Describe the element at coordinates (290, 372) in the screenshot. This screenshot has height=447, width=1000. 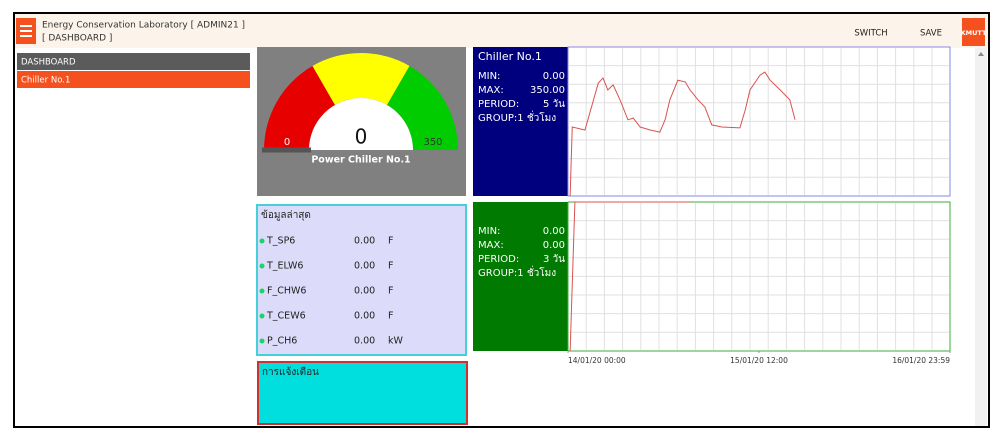
I see `alarm-title: การแจ้งเตือน` at that location.